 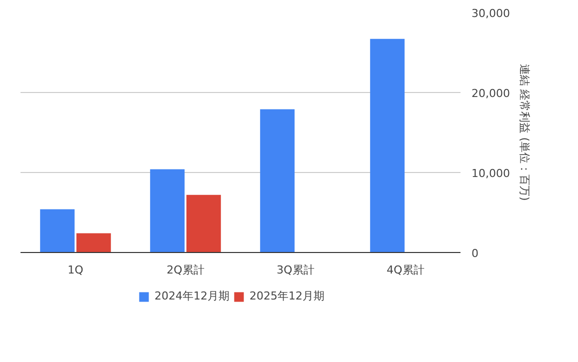 I want to click on y-axis-title: 連結 経常利益 (単位：百万), so click(x=524, y=132).